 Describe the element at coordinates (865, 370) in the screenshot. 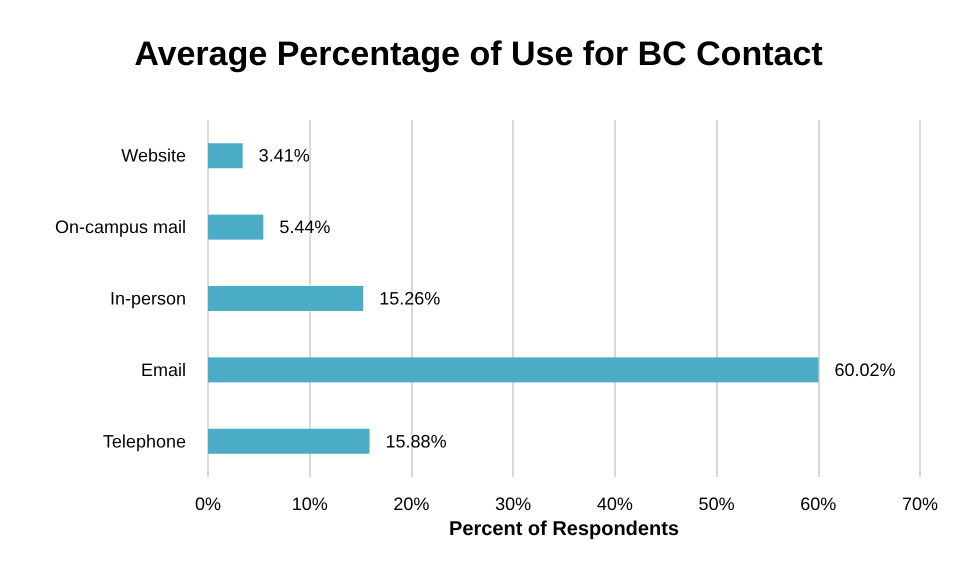

I see `data-label: 60.02%` at that location.